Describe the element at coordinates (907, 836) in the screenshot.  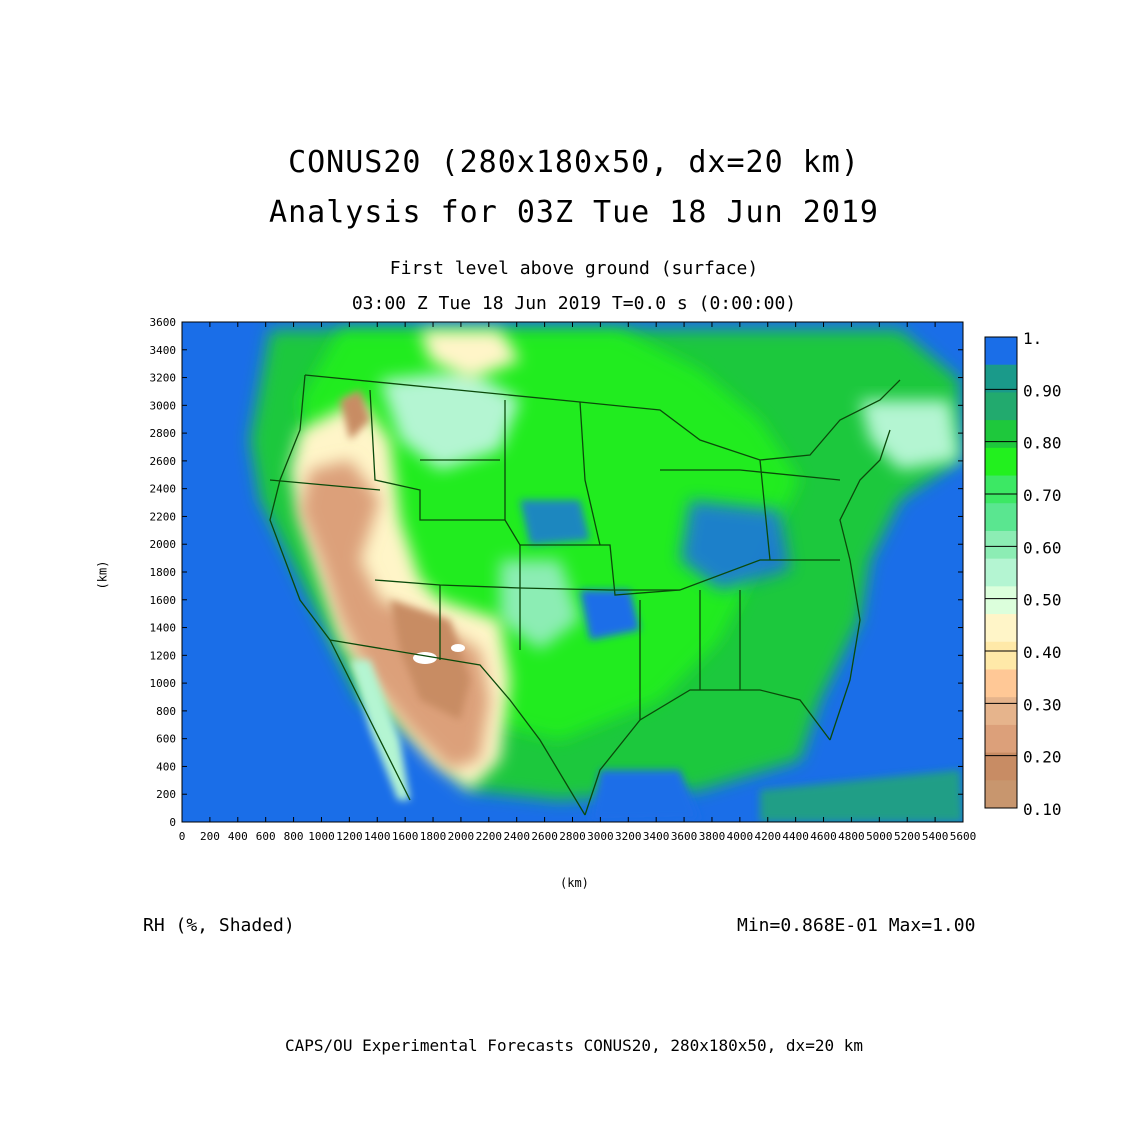
I see `x-tick-label: 5200` at that location.